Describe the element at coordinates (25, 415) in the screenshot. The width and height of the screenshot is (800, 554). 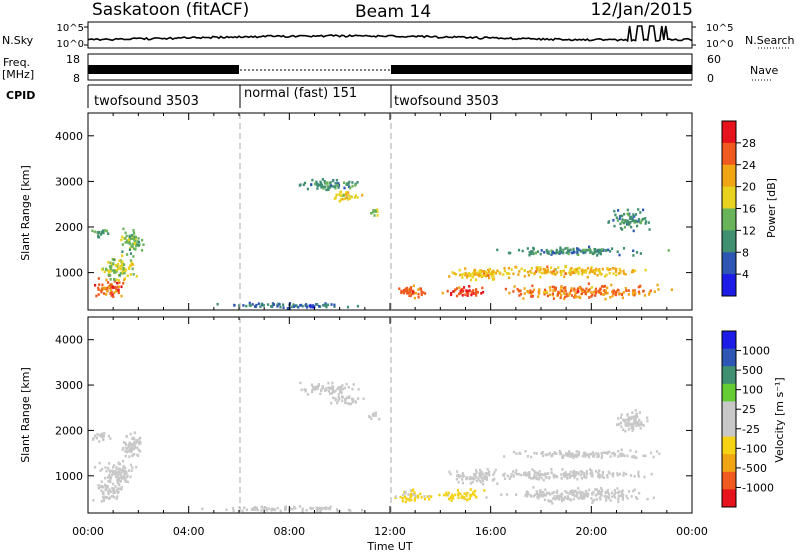
I see `velocity-y-axis-label: Slant Range [km]` at that location.